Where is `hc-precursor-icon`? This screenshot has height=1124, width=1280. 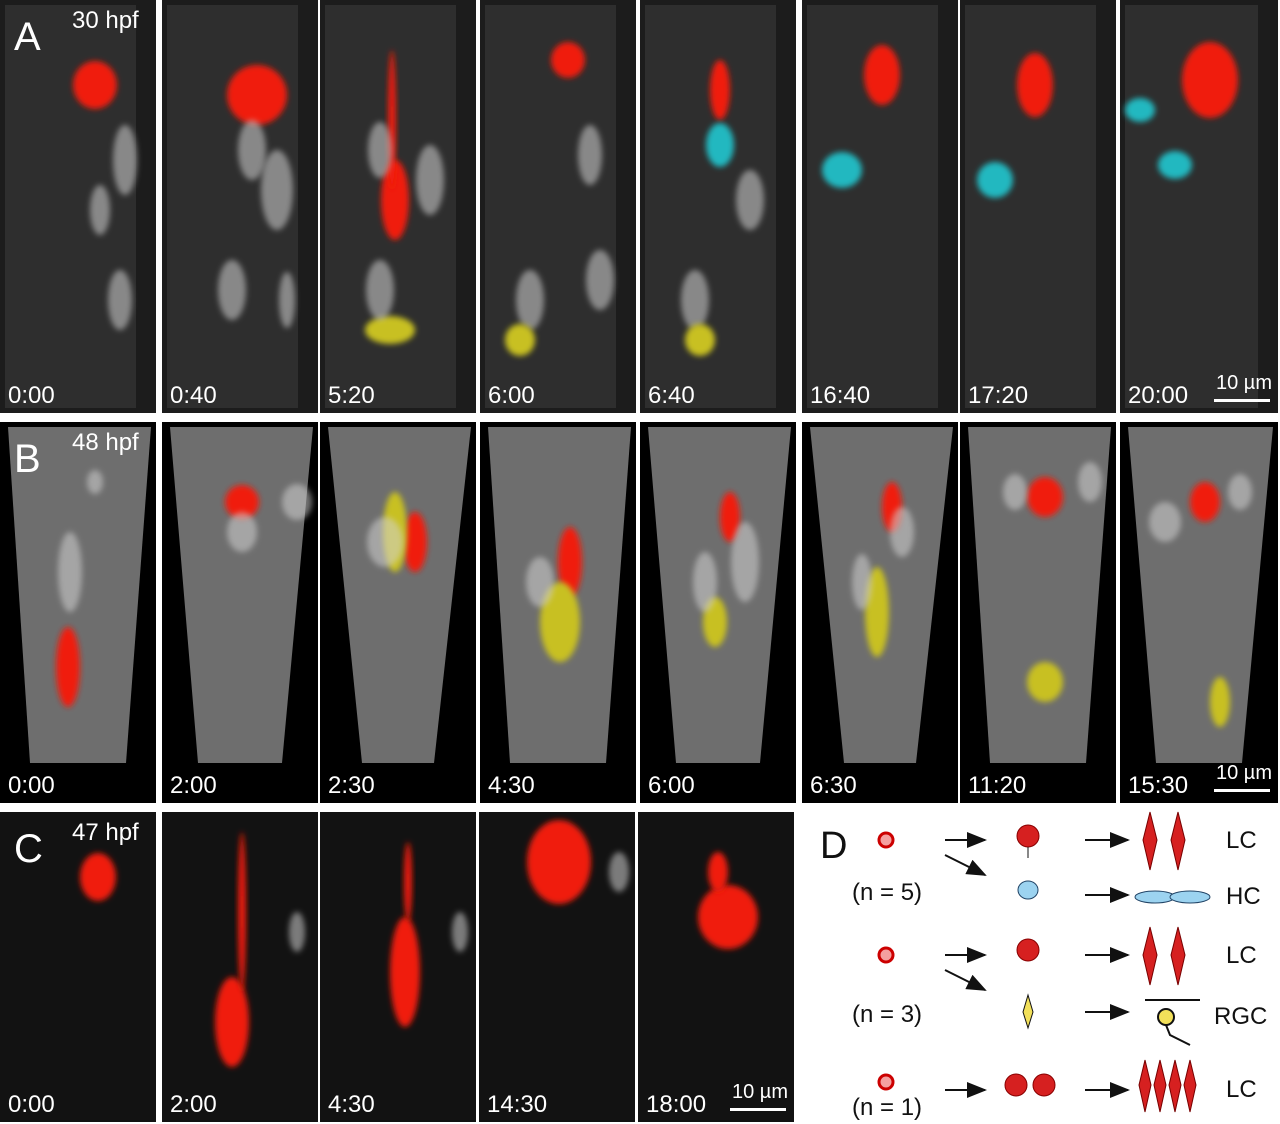 hc-precursor-icon is located at coordinates (1028, 890).